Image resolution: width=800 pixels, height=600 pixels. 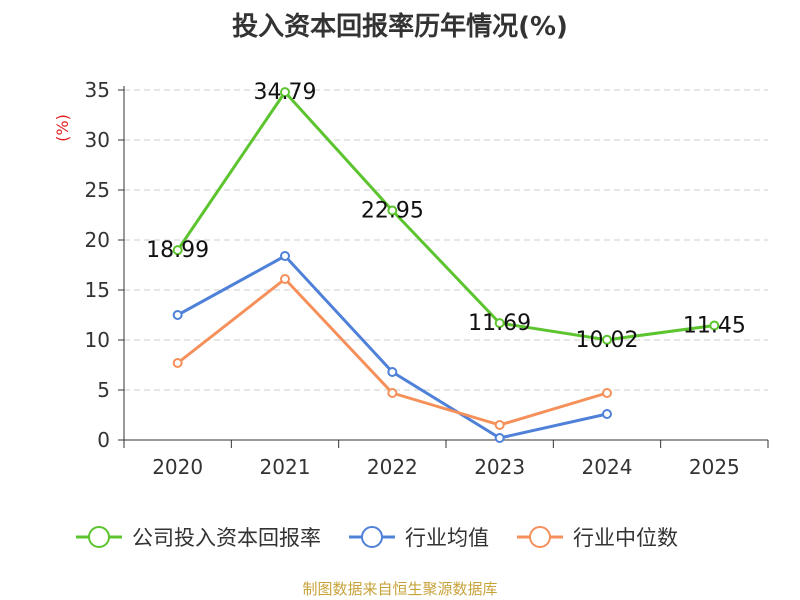 I want to click on legend-label: 公司投入资本回报率, so click(x=226, y=538).